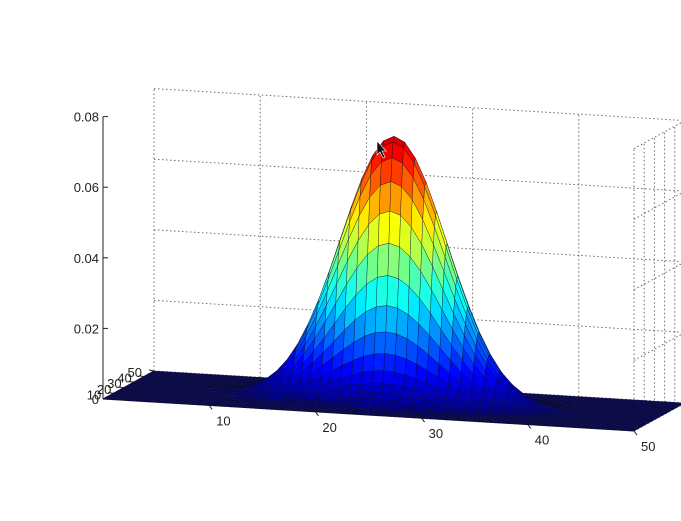  I want to click on y-tick-label: 30, so click(114, 383).